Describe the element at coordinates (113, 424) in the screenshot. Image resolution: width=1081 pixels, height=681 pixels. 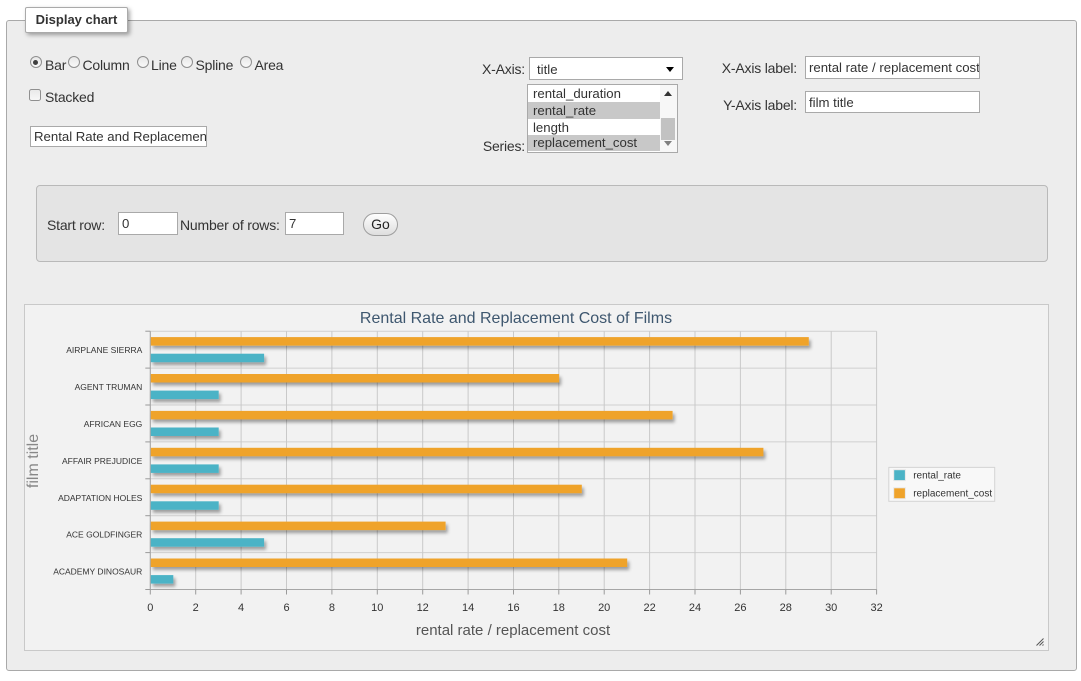
I see `svg-text: AFRICAN EGG` at that location.